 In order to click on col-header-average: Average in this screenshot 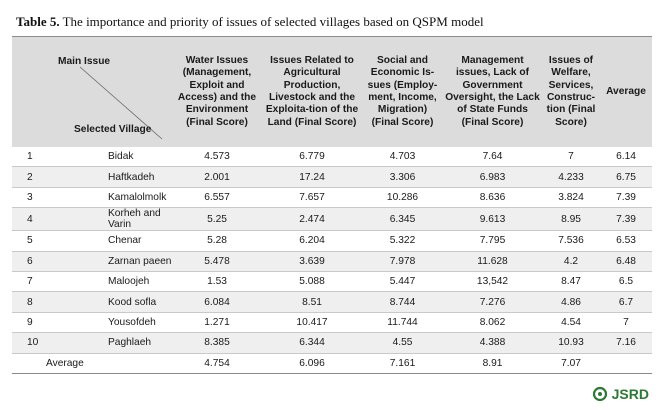, I will do `click(626, 91)`.